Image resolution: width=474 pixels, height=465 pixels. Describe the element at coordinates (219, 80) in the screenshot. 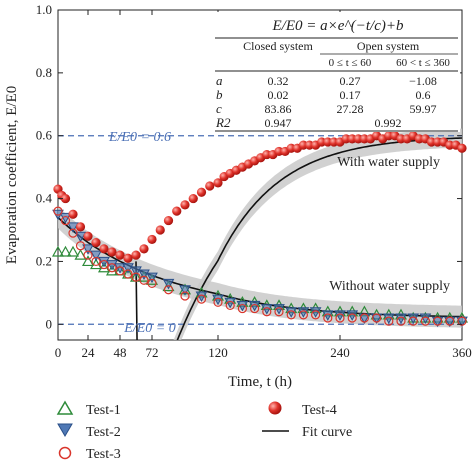

I see `param-a: a` at that location.